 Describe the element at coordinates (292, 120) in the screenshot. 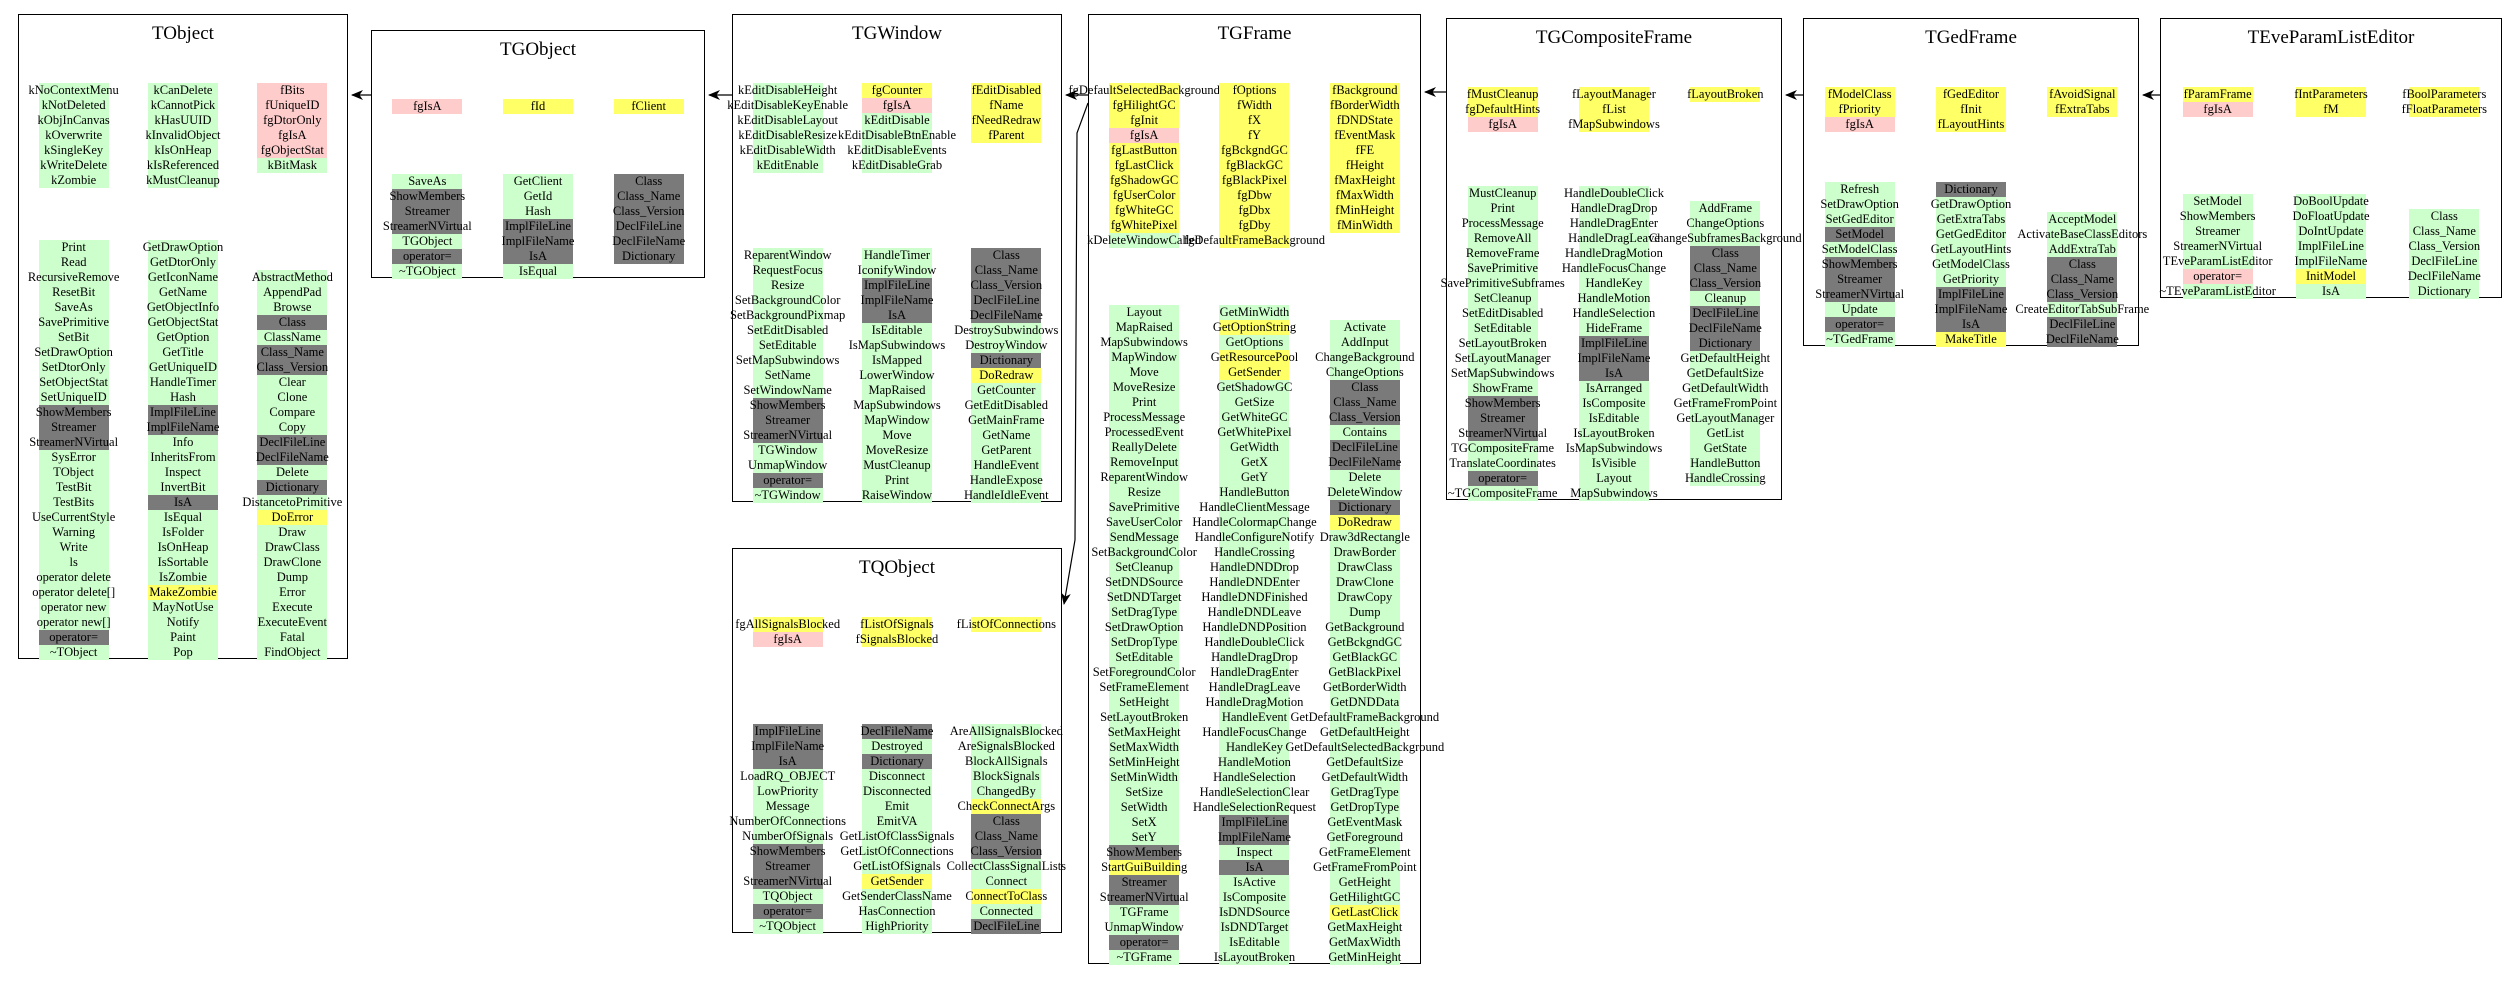

I see `member-item: fgDtorOnly` at that location.